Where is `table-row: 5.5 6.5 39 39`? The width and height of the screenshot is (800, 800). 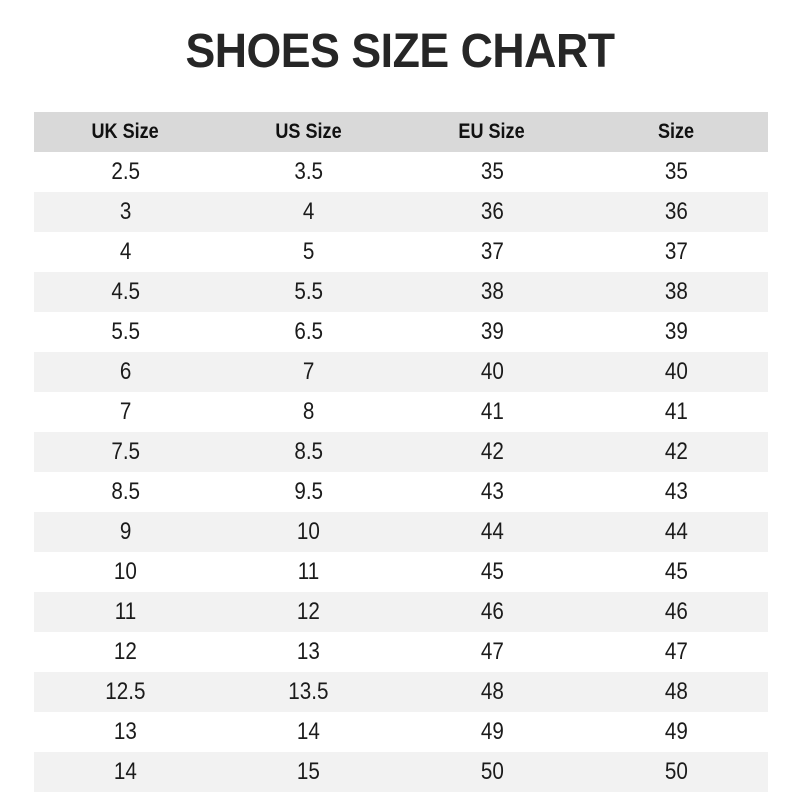 table-row: 5.5 6.5 39 39 is located at coordinates (401, 332).